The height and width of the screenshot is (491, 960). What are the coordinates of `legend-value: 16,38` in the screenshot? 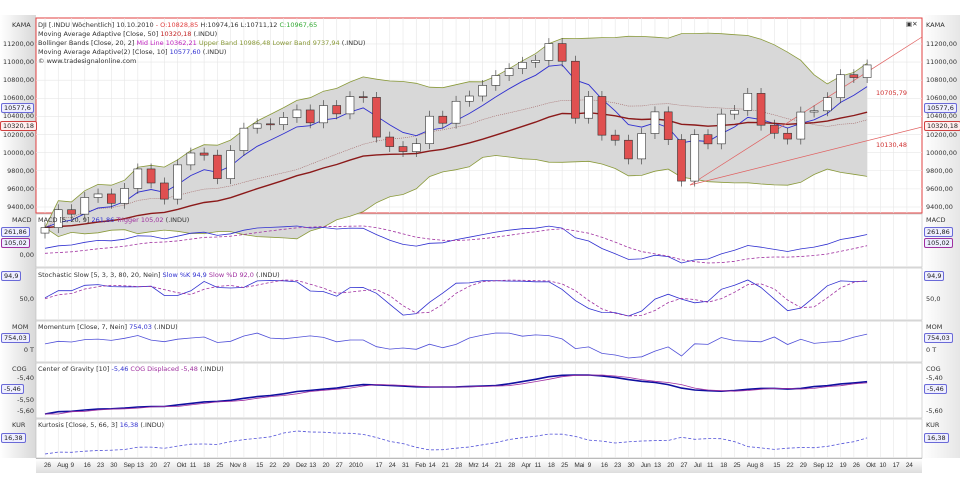 It's located at (129, 425).